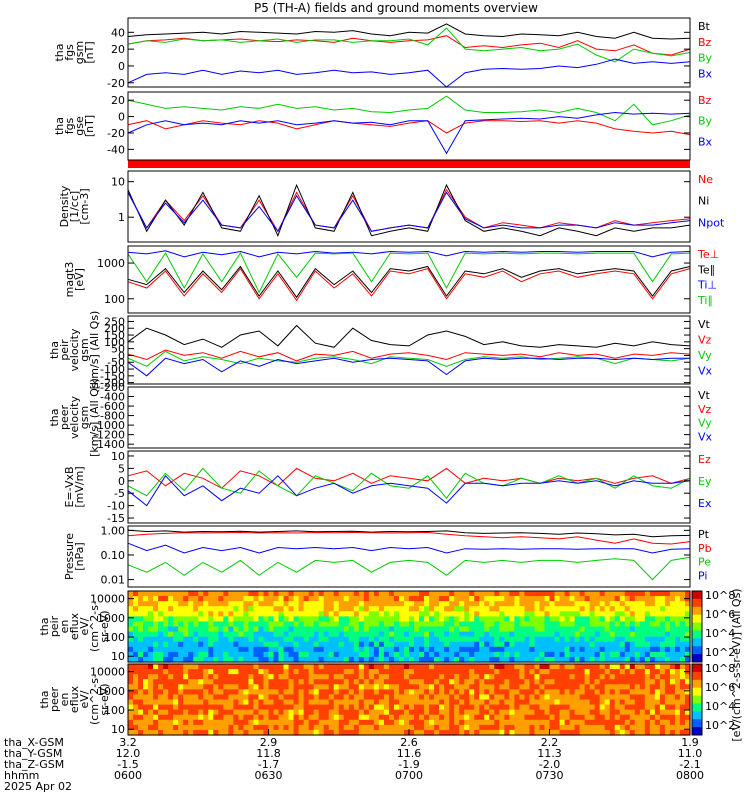  I want to click on panel-frame, so click(409, 487).